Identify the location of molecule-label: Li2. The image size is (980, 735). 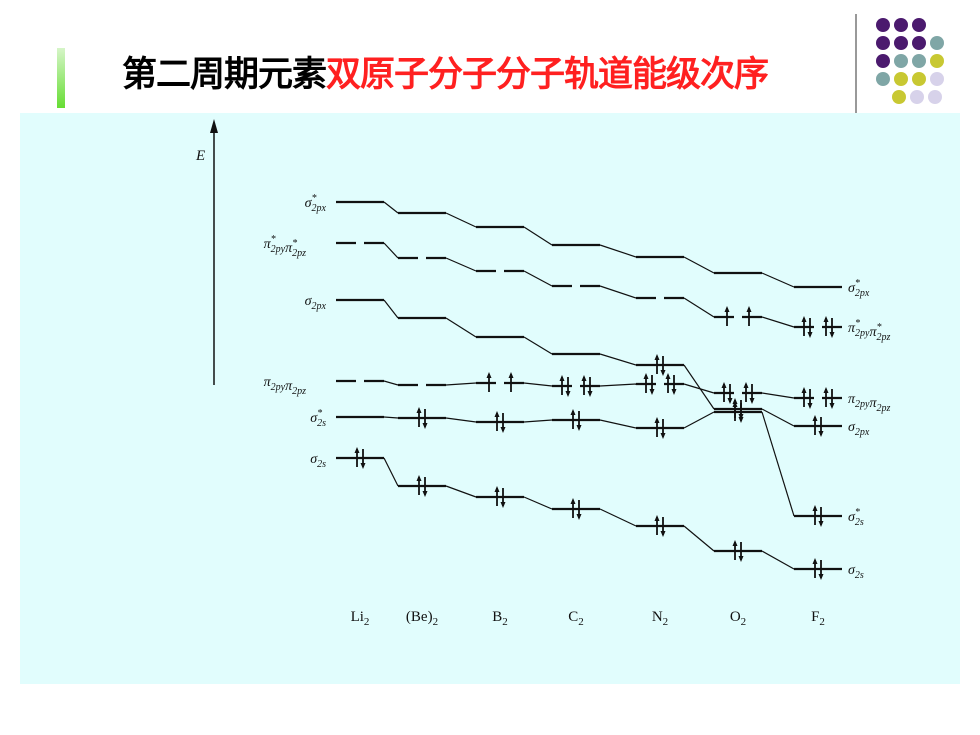
(360, 618).